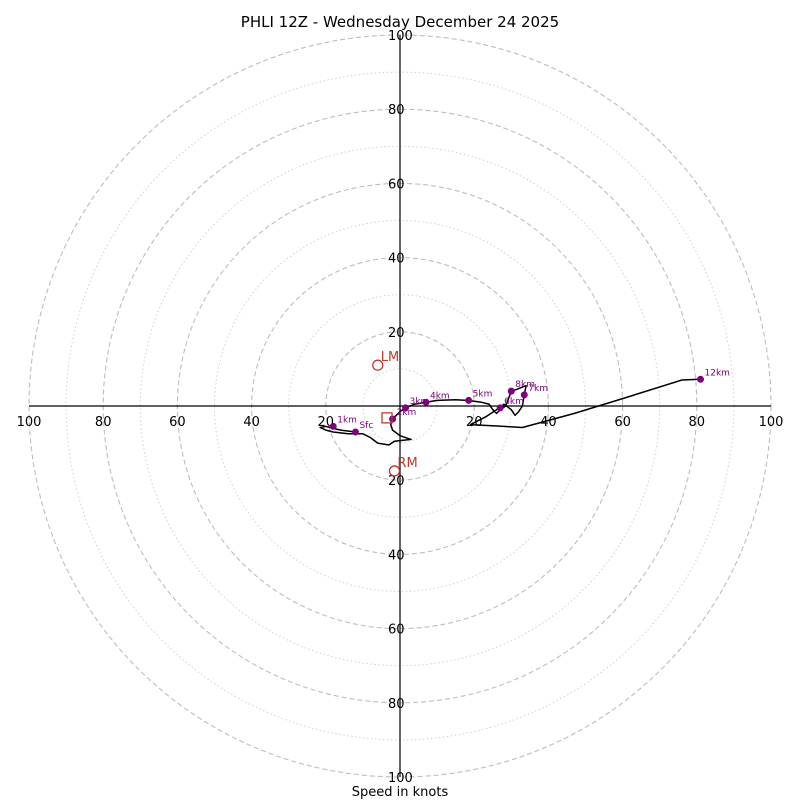 This screenshot has height=805, width=800. Describe the element at coordinates (511, 391) in the screenshot. I see `height-marker-8km` at that location.